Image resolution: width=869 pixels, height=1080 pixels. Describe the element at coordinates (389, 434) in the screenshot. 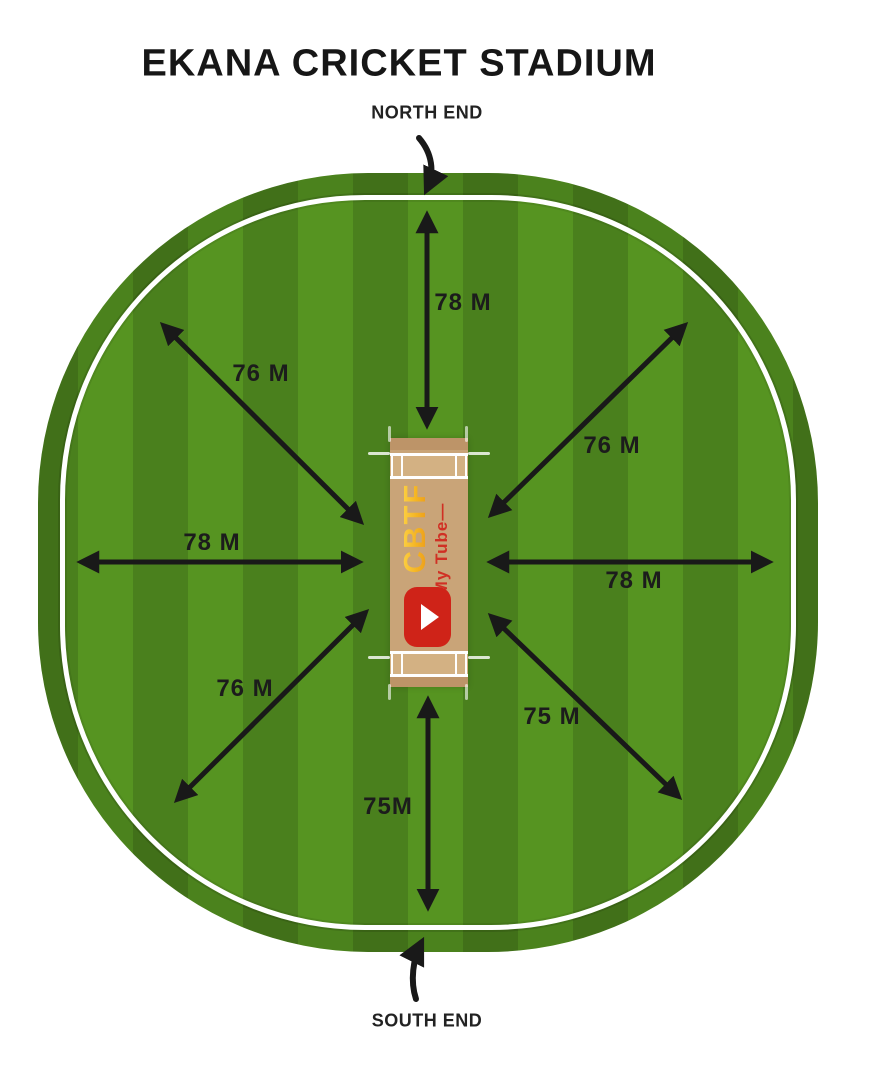

I see `flare-top-left-v` at that location.